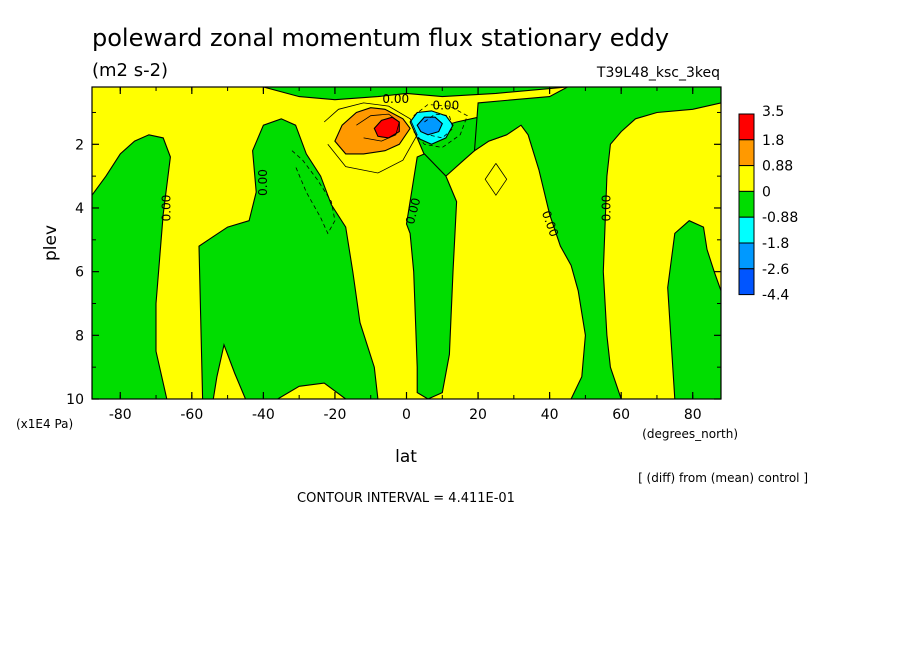 The height and width of the screenshot is (654, 904). What do you see at coordinates (775, 270) in the screenshot?
I see `legend-label-6: -2.6` at bounding box center [775, 270].